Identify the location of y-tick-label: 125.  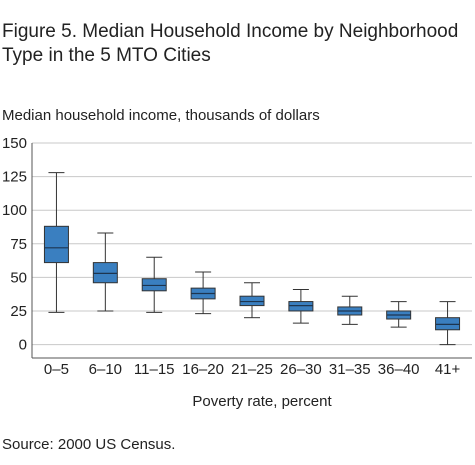
(14, 177).